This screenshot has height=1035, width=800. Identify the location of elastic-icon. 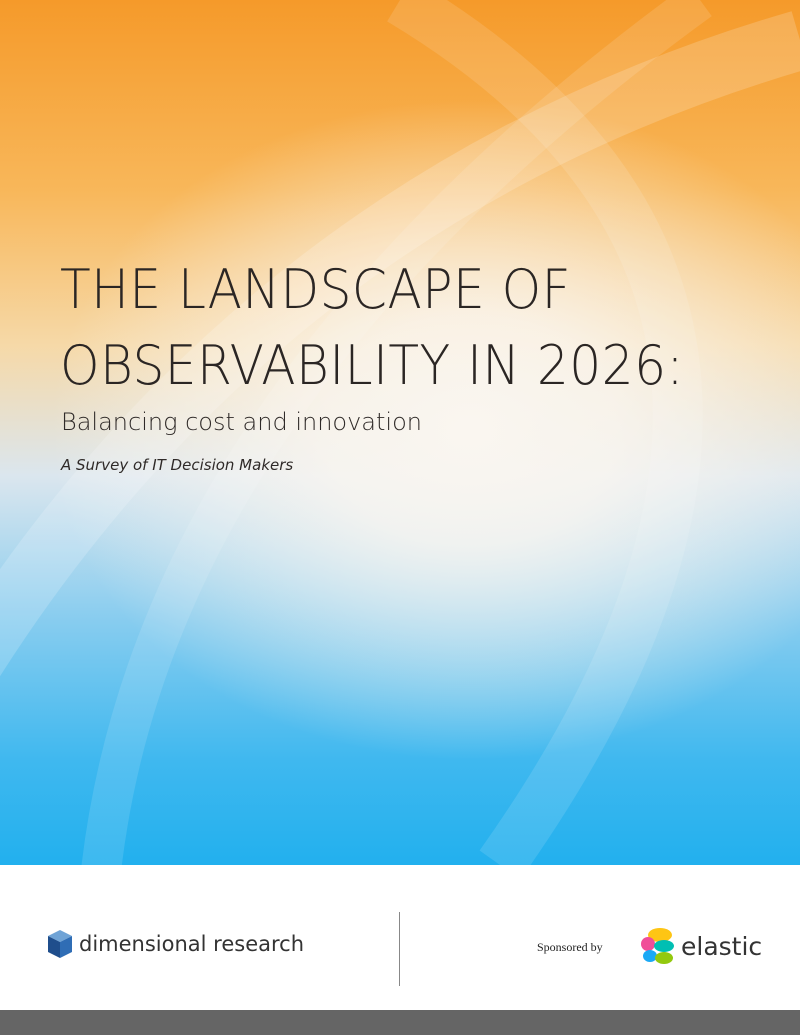
(657, 946).